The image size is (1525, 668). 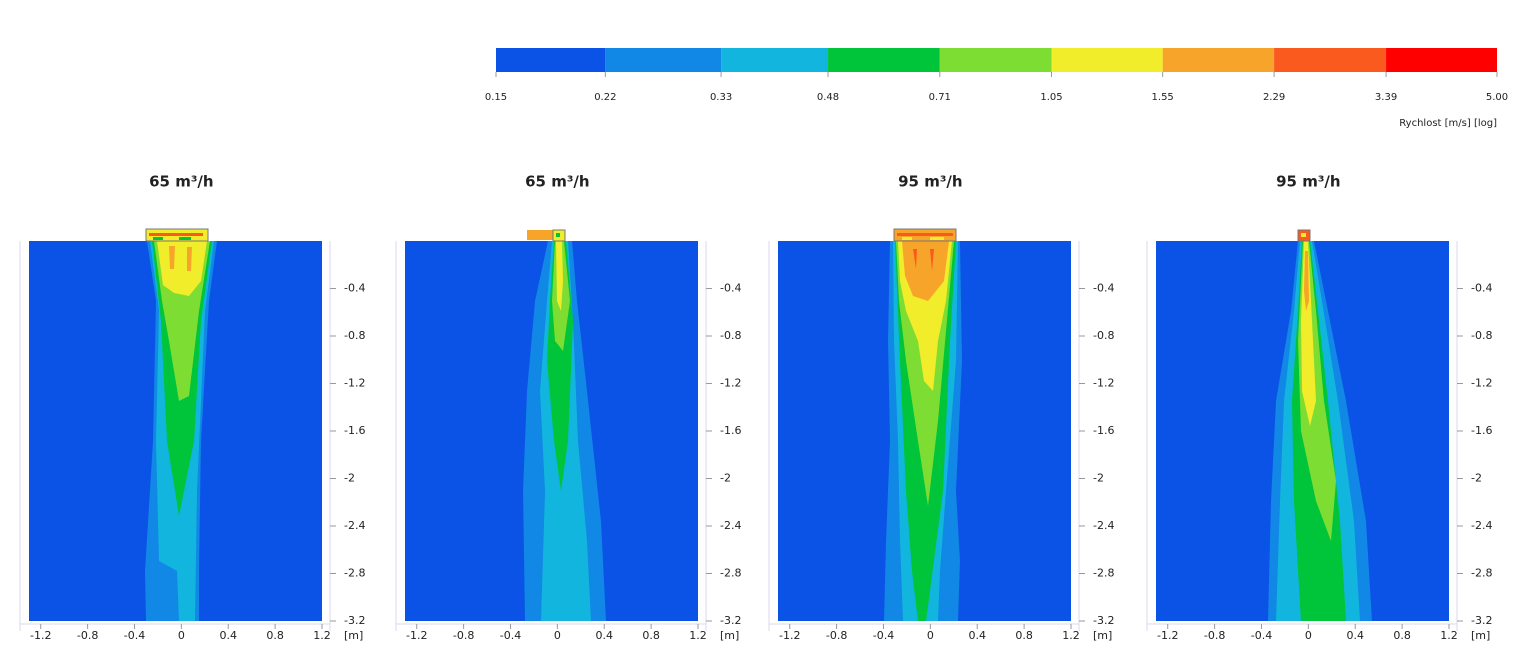 What do you see at coordinates (721, 97) in the screenshot?
I see `colorbar-tick-label: 0.33` at bounding box center [721, 97].